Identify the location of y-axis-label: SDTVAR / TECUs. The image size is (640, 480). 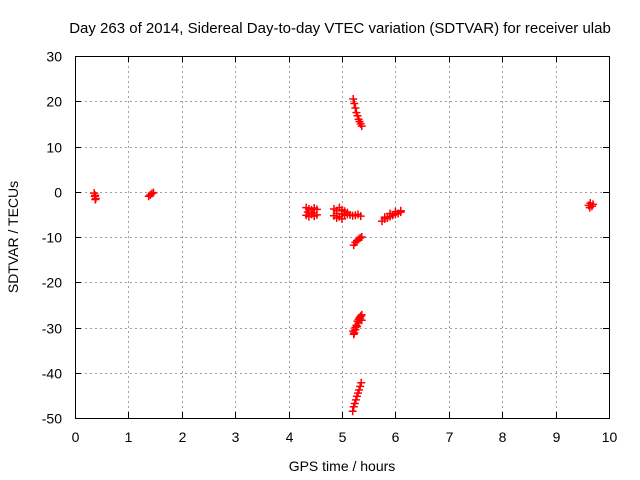
(13, 237).